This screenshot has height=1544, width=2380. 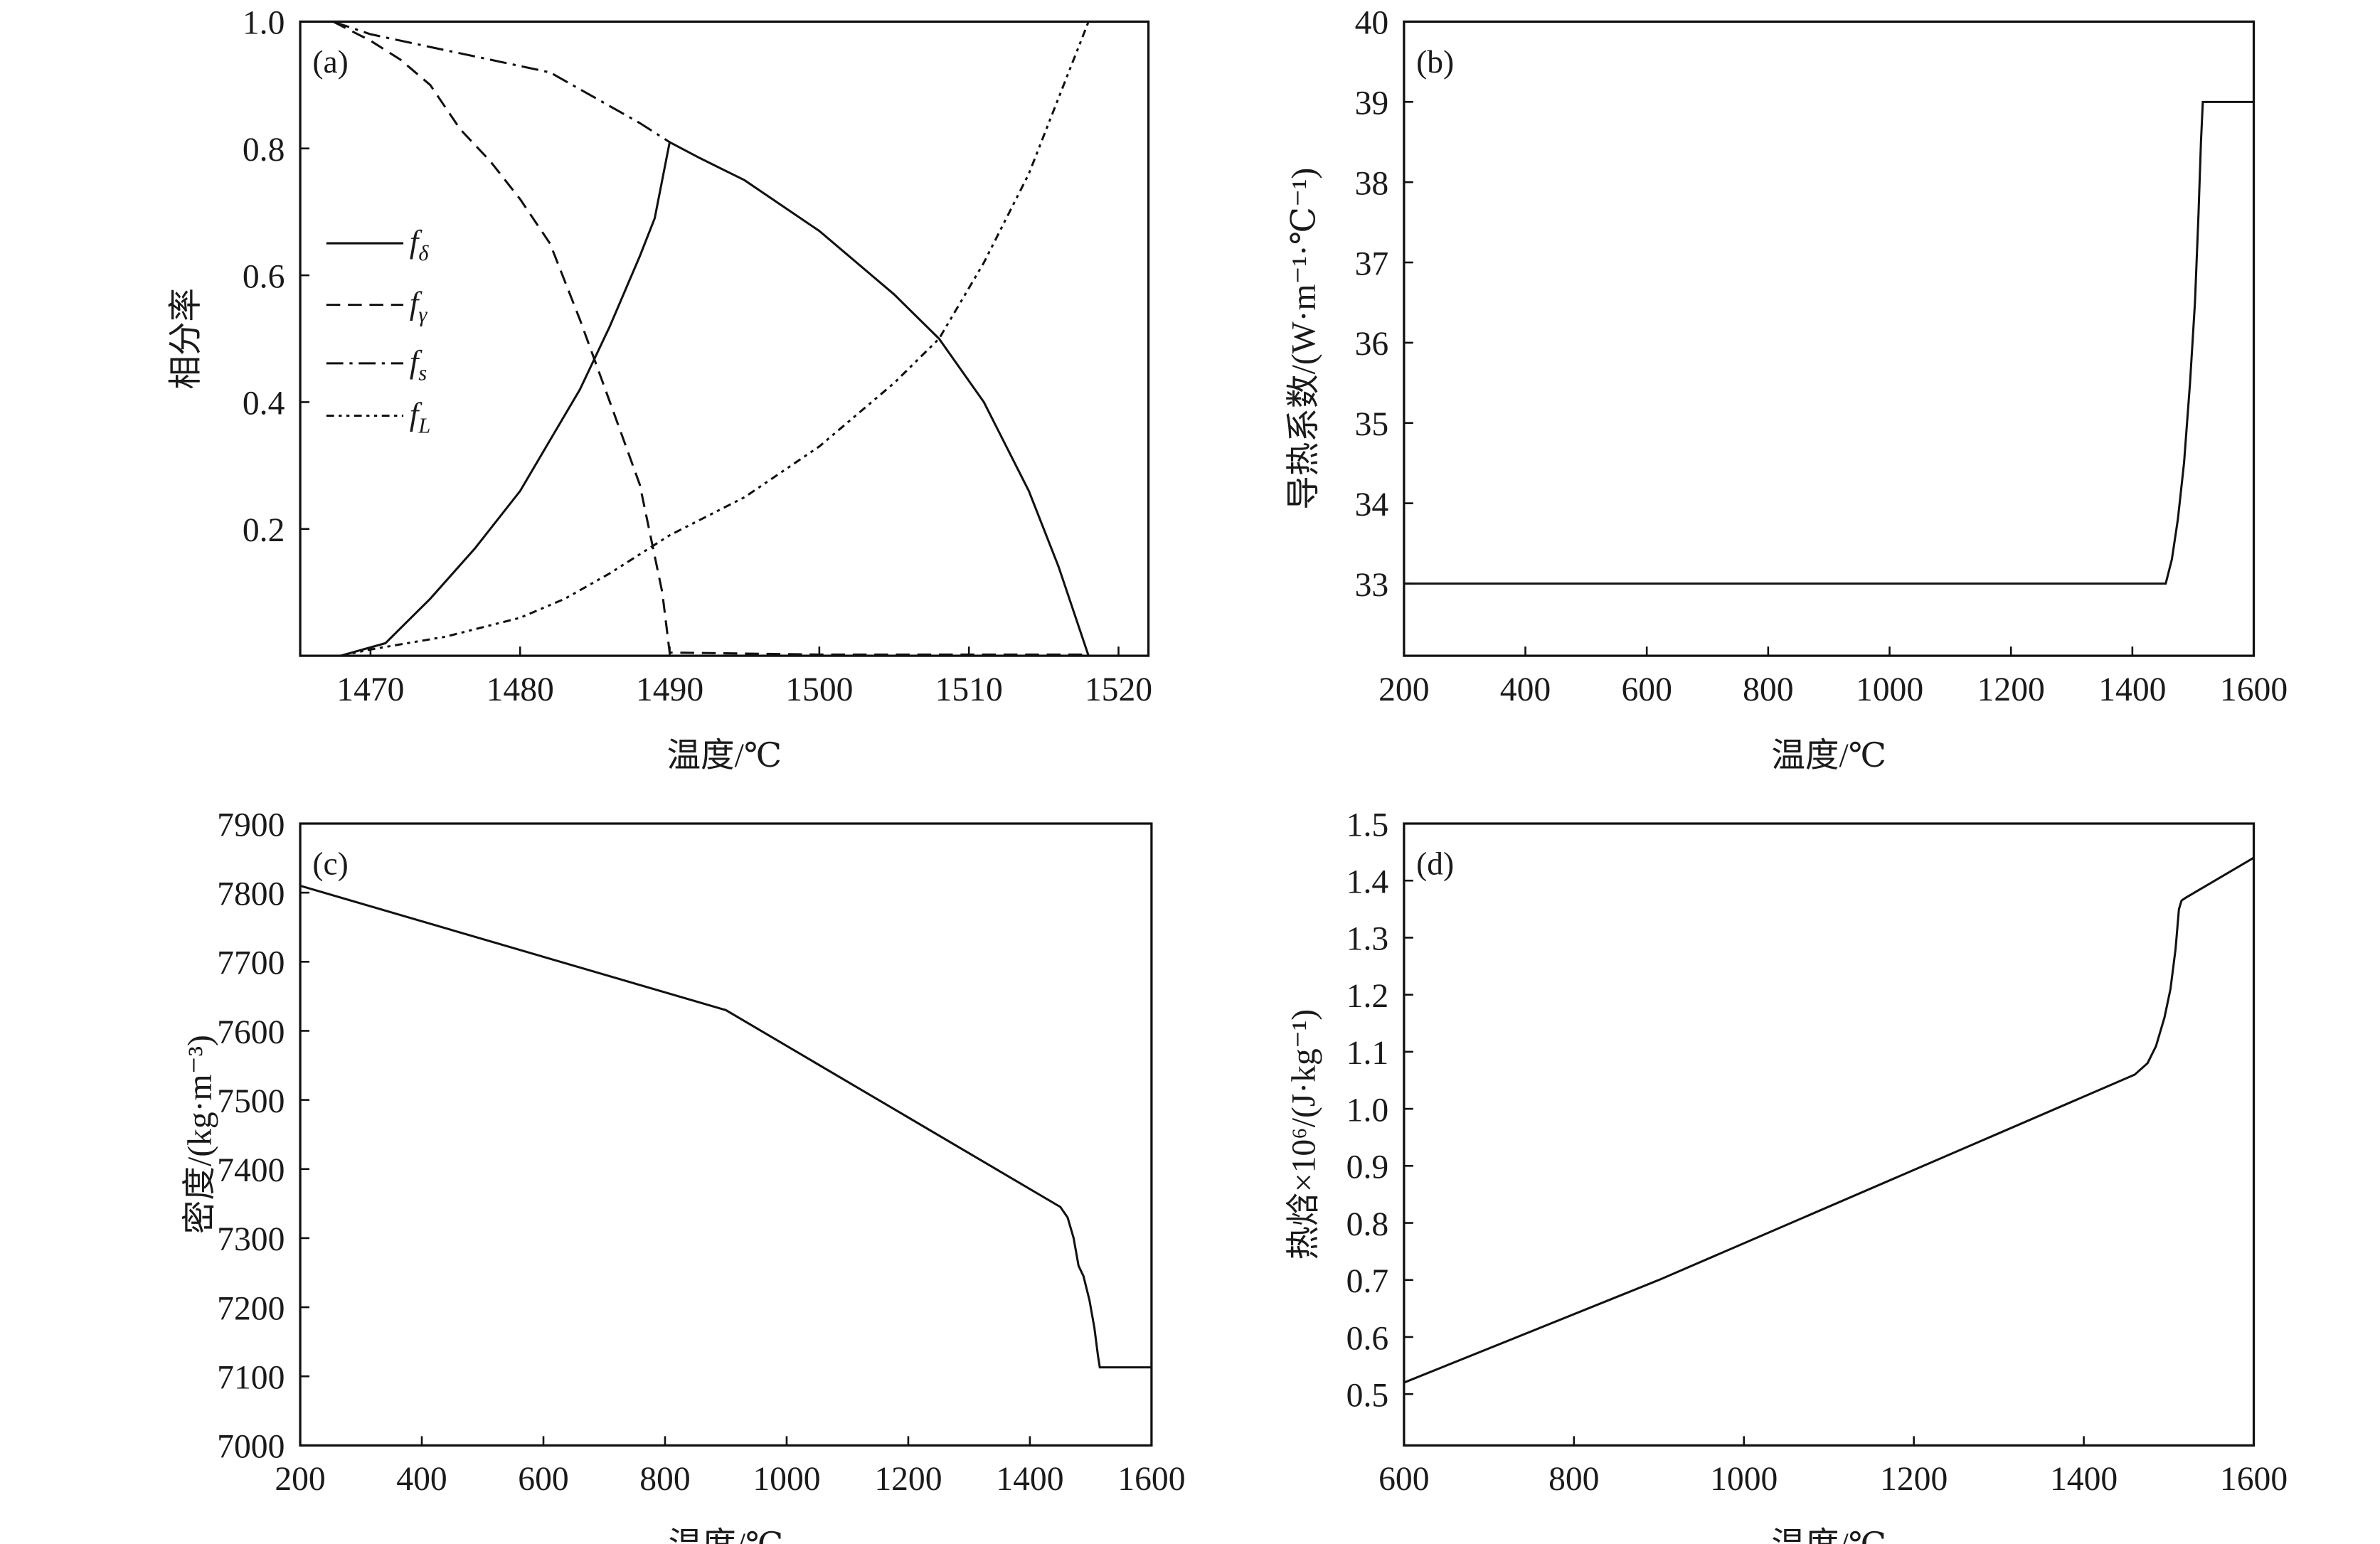 I want to click on legend-subscript: δ, so click(x=423, y=253).